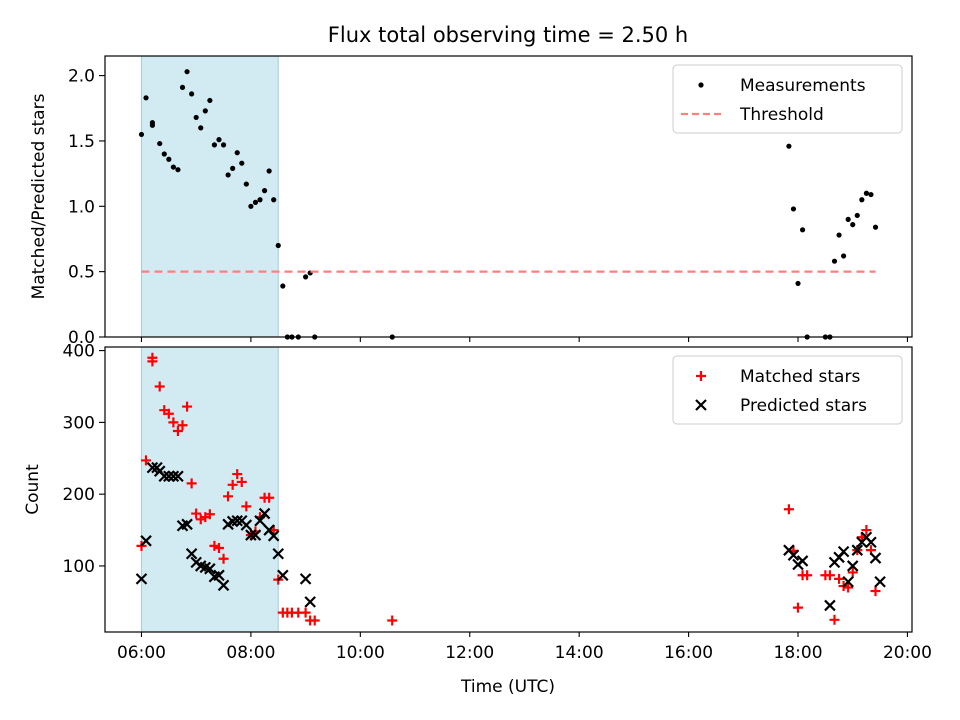 The width and height of the screenshot is (960, 720). I want to click on x-axis-label: Time (UTC), so click(507, 687).